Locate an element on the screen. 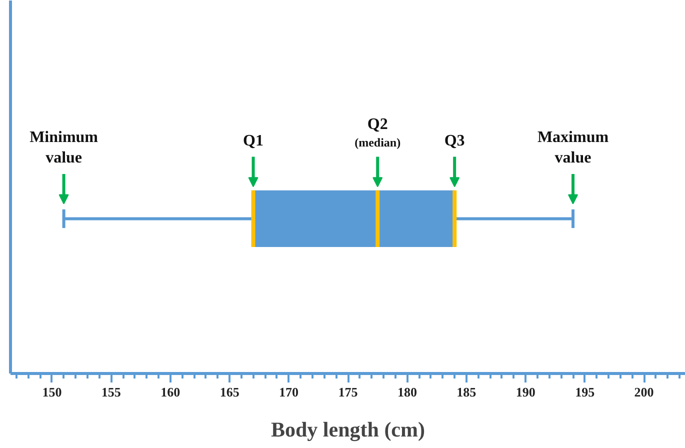 This screenshot has height=448, width=685. annotation: Q1 is located at coordinates (253, 141).